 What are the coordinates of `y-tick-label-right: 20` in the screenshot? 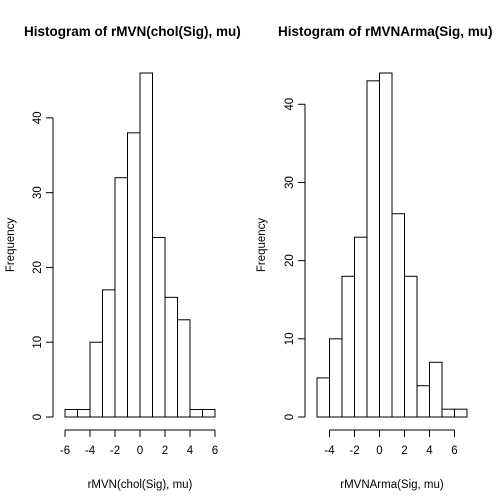 It's located at (290, 260).